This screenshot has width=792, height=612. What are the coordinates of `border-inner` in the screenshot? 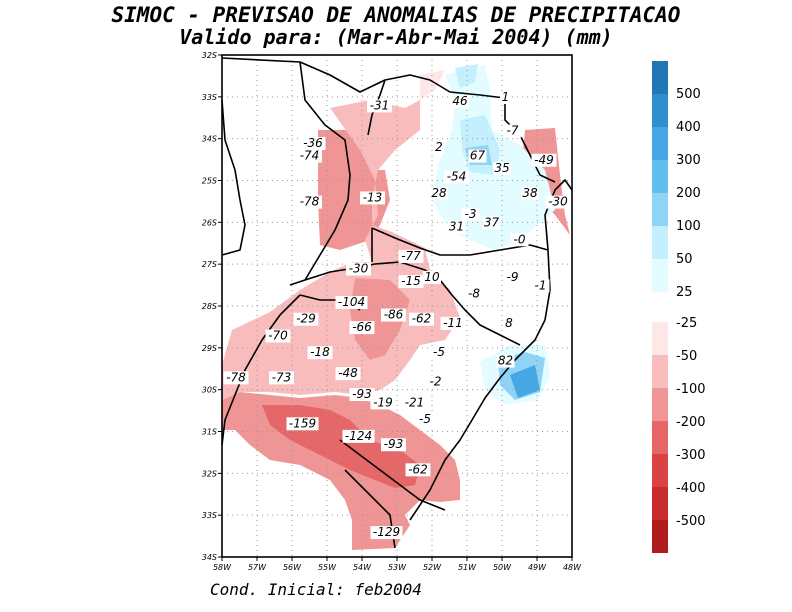 It's located at (463, 180).